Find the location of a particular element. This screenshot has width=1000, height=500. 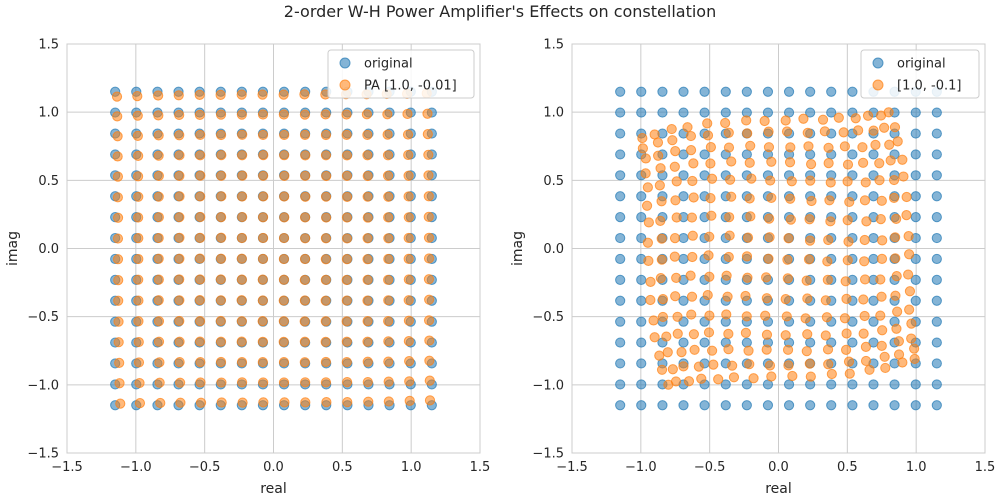

legend-label-pa: [1.0, -0.1] is located at coordinates (929, 86).